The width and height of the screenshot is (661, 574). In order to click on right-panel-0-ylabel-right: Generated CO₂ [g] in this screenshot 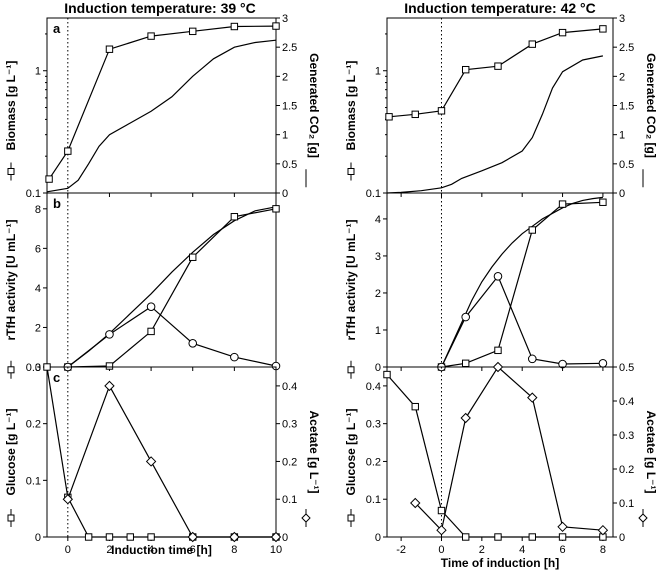, I will do `click(651, 105)`.